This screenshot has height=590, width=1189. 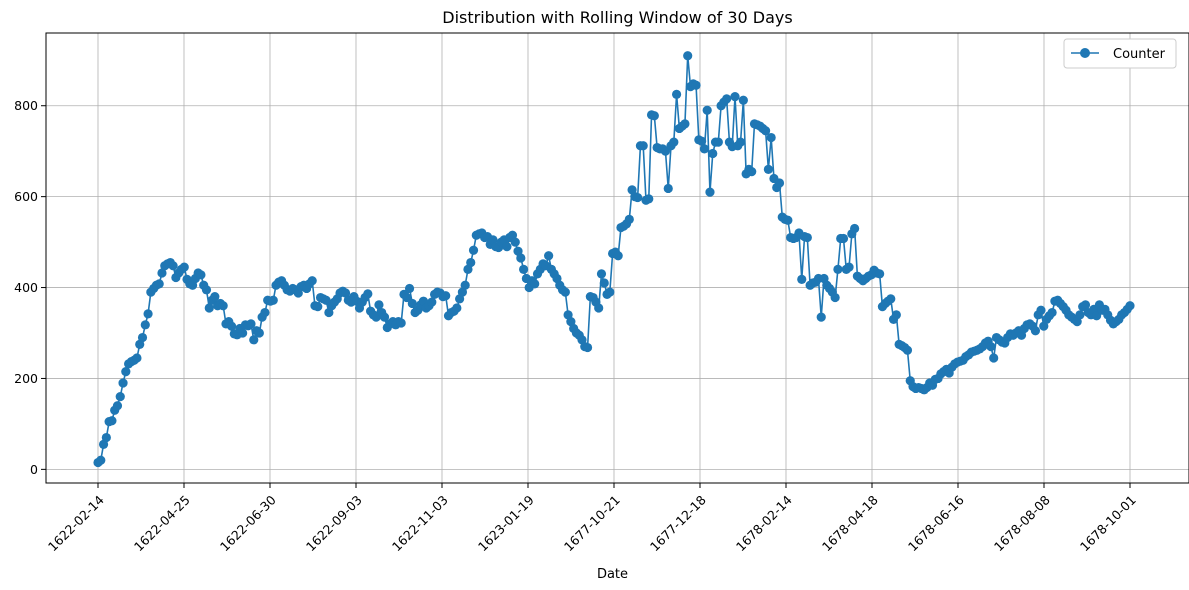 I want to click on legend-label: Counter, so click(x=1139, y=54).